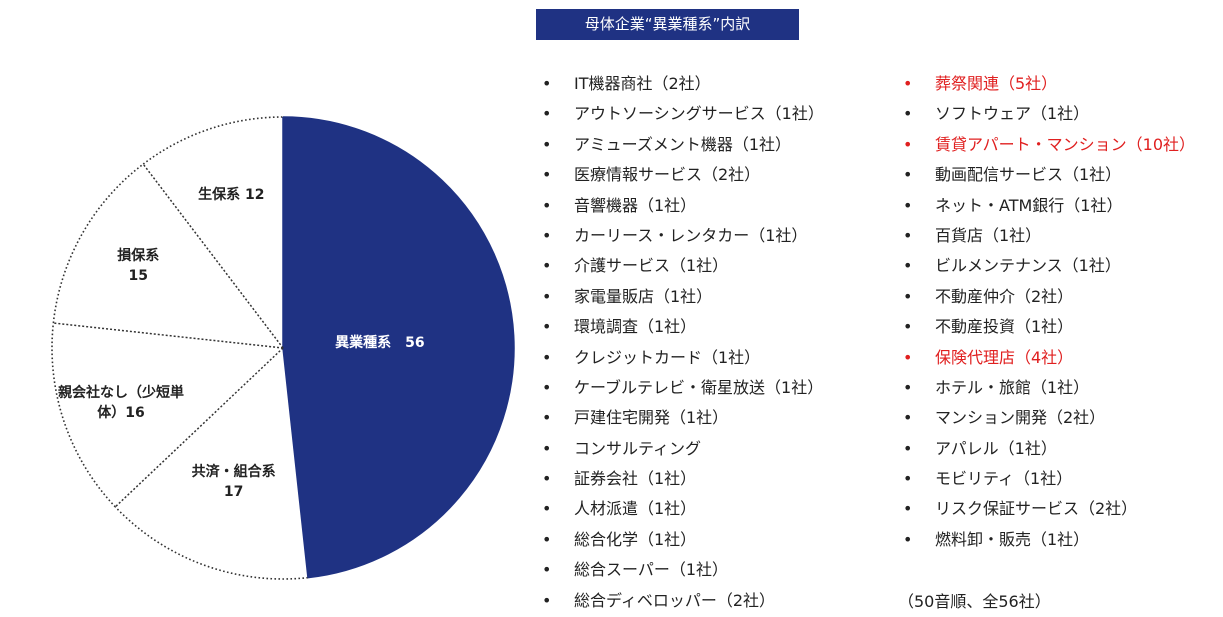  I want to click on list-item-text: アミューズメント機器（1社）, so click(683, 144).